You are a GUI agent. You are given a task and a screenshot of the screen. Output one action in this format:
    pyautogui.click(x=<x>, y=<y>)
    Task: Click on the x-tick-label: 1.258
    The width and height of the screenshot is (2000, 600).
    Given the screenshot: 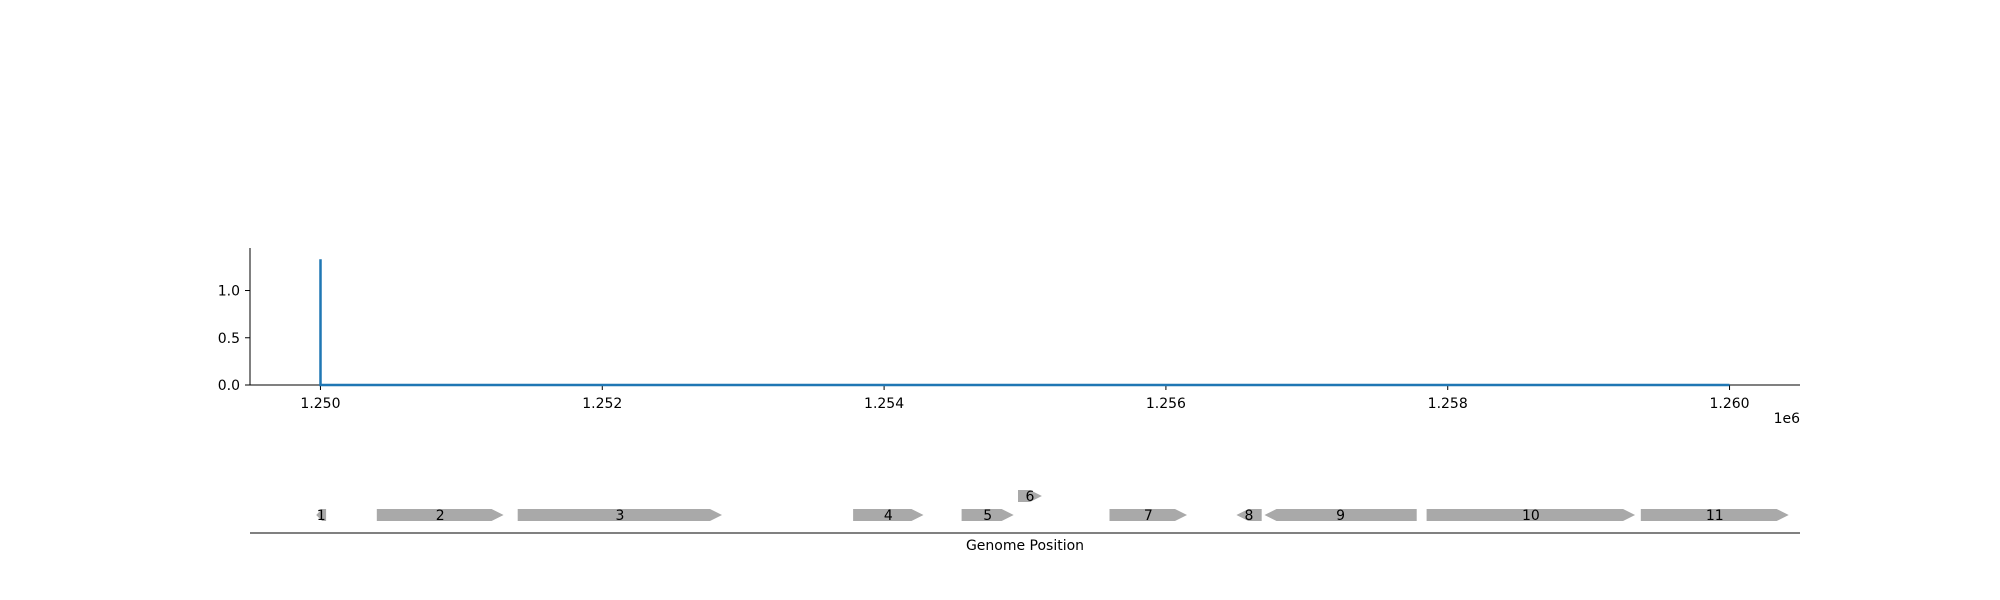 What is the action you would take?
    pyautogui.click(x=1448, y=404)
    